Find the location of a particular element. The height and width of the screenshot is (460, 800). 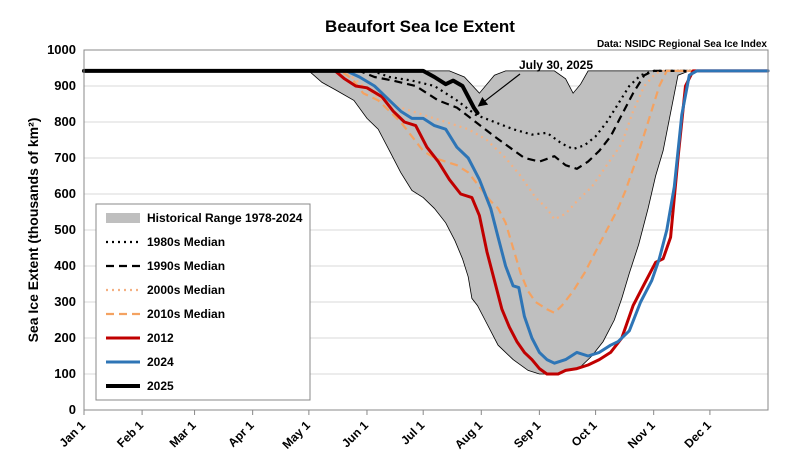

x-tick-label: May 1 is located at coordinates (297, 435).